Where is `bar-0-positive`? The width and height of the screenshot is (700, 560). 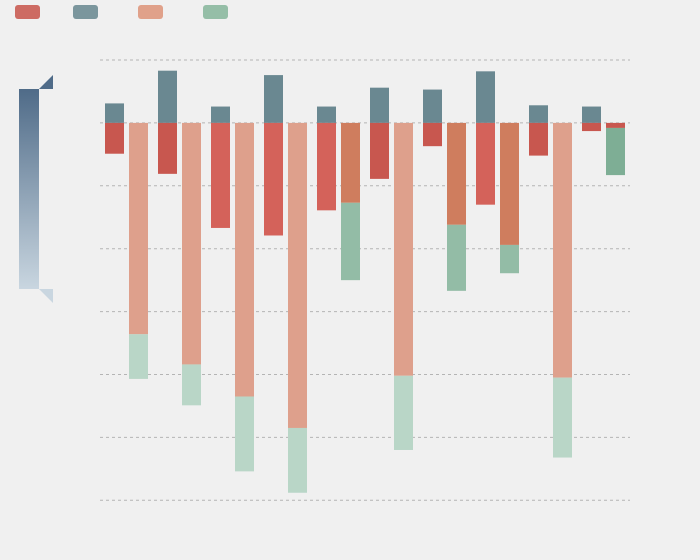
bar-0-positive is located at coordinates (114, 113).